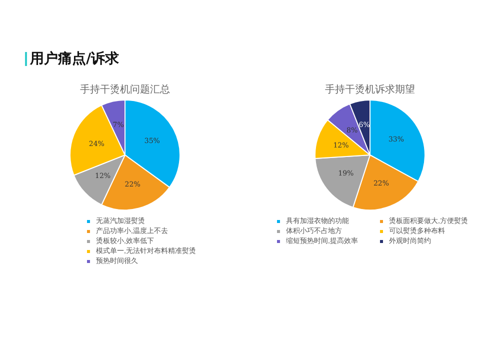  What do you see at coordinates (75, 59) in the screenshot?
I see `text: 用户痛点/诉求` at bounding box center [75, 59].